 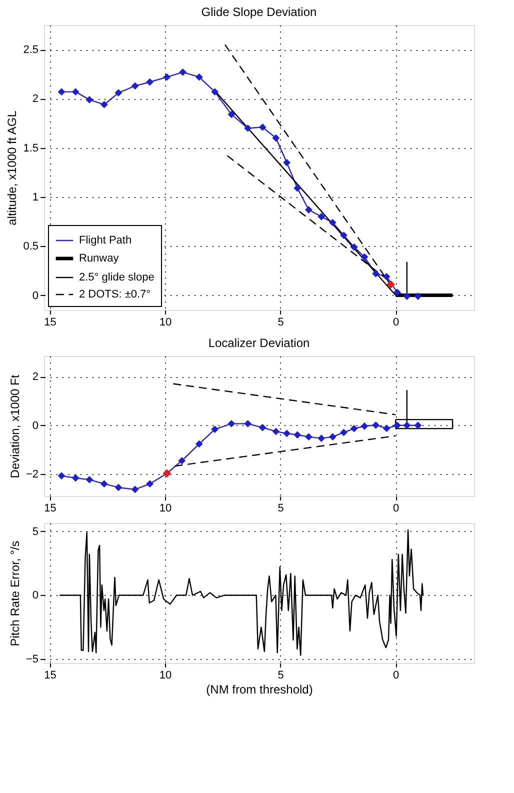 I want to click on y-tick-label: 1.5, so click(x=30, y=148).